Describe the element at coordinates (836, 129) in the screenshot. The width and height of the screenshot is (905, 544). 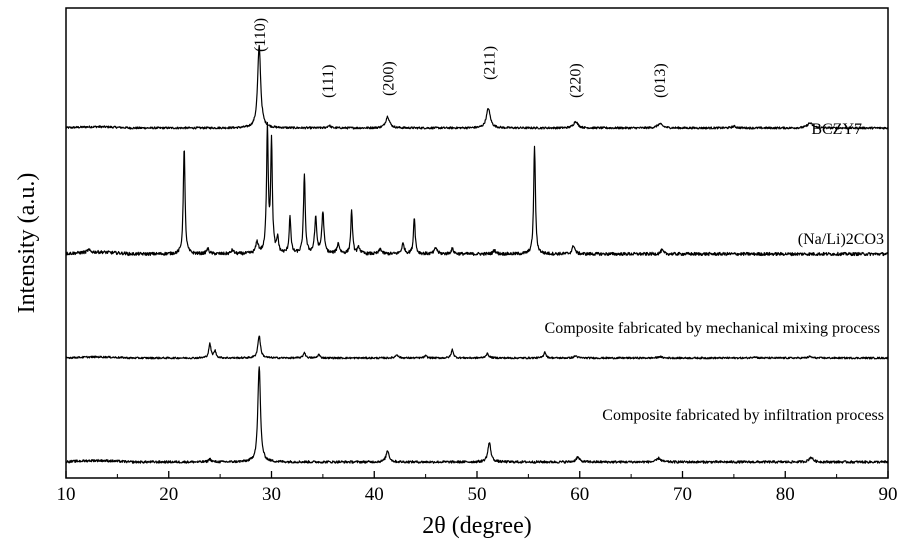
I see `series-name-label: BCZY7` at that location.